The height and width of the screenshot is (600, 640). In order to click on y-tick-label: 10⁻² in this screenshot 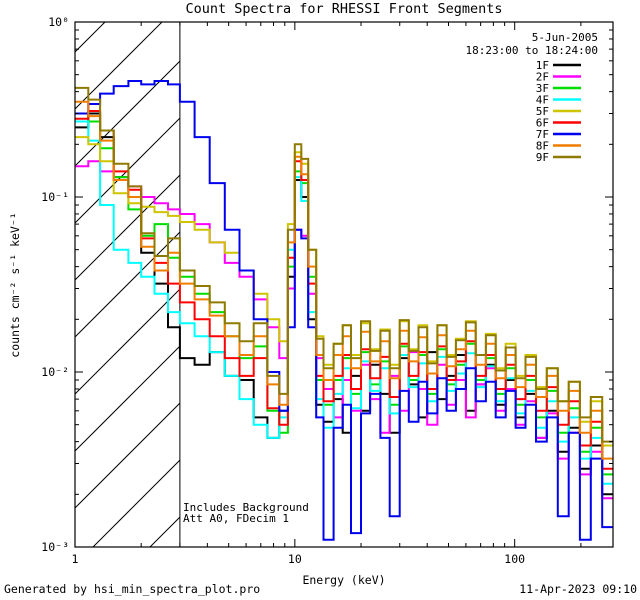, I will do `click(55, 372)`.